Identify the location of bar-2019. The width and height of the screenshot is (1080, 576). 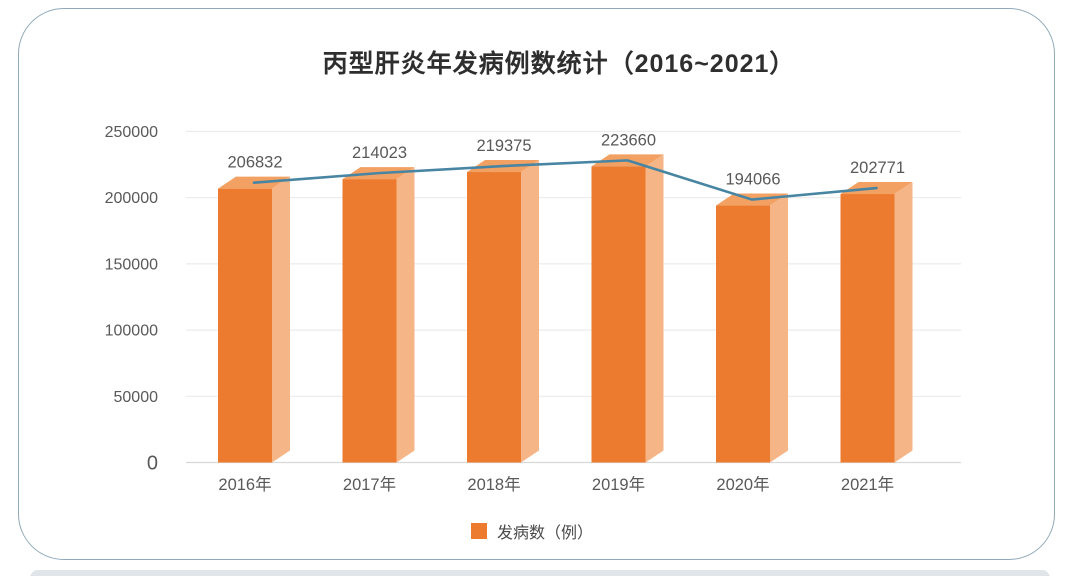
(618, 314).